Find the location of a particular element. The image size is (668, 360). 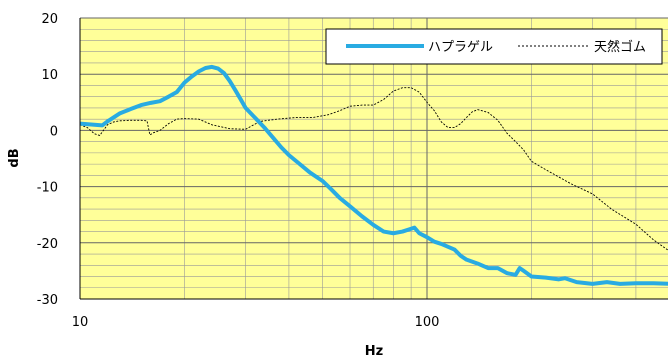

y-tick-label: -10 is located at coordinates (47, 188).